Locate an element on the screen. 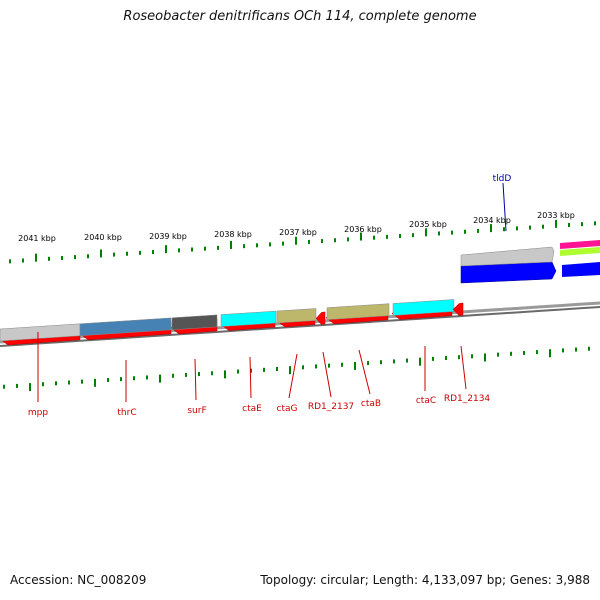  cog-bar-ctac is located at coordinates (423, 307).